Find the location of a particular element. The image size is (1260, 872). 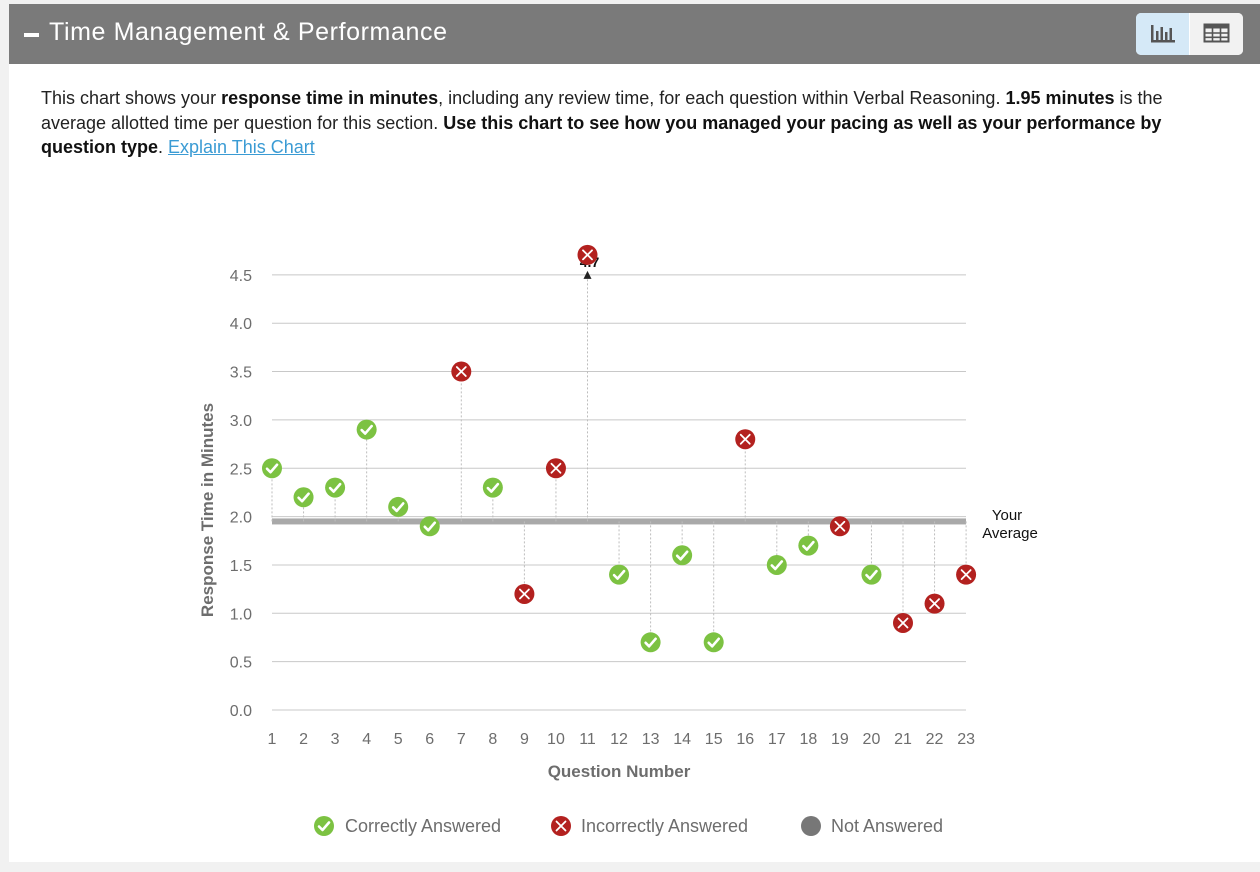

bar-chart-icon is located at coordinates (1163, 34).